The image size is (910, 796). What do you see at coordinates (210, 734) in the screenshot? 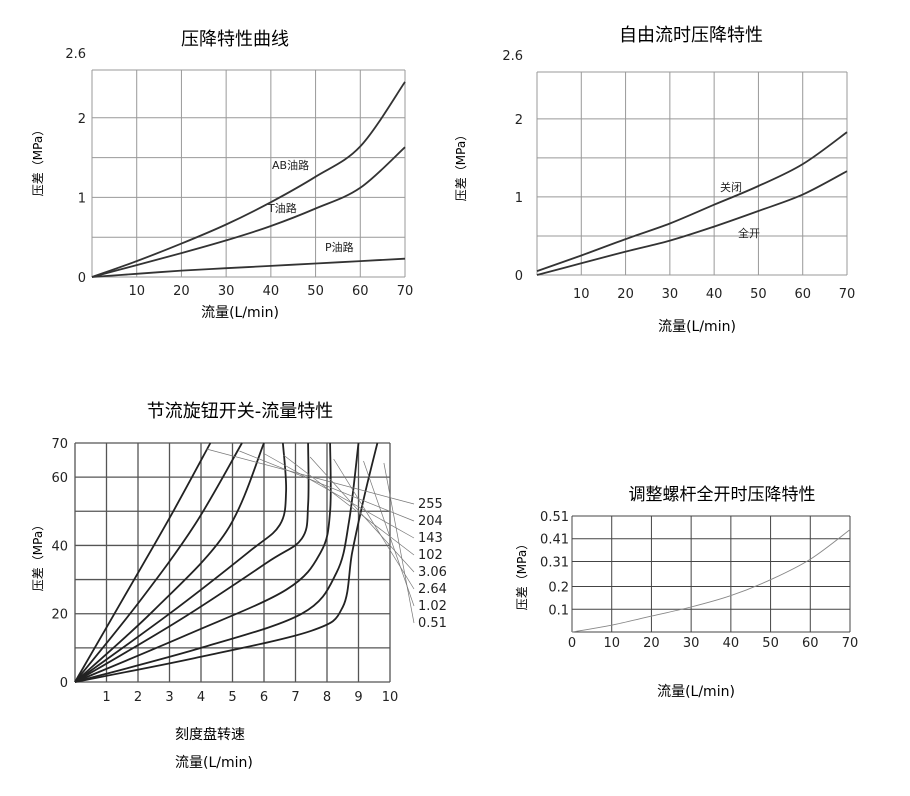
I see `x-axis-label: 刻度盘转速` at bounding box center [210, 734].